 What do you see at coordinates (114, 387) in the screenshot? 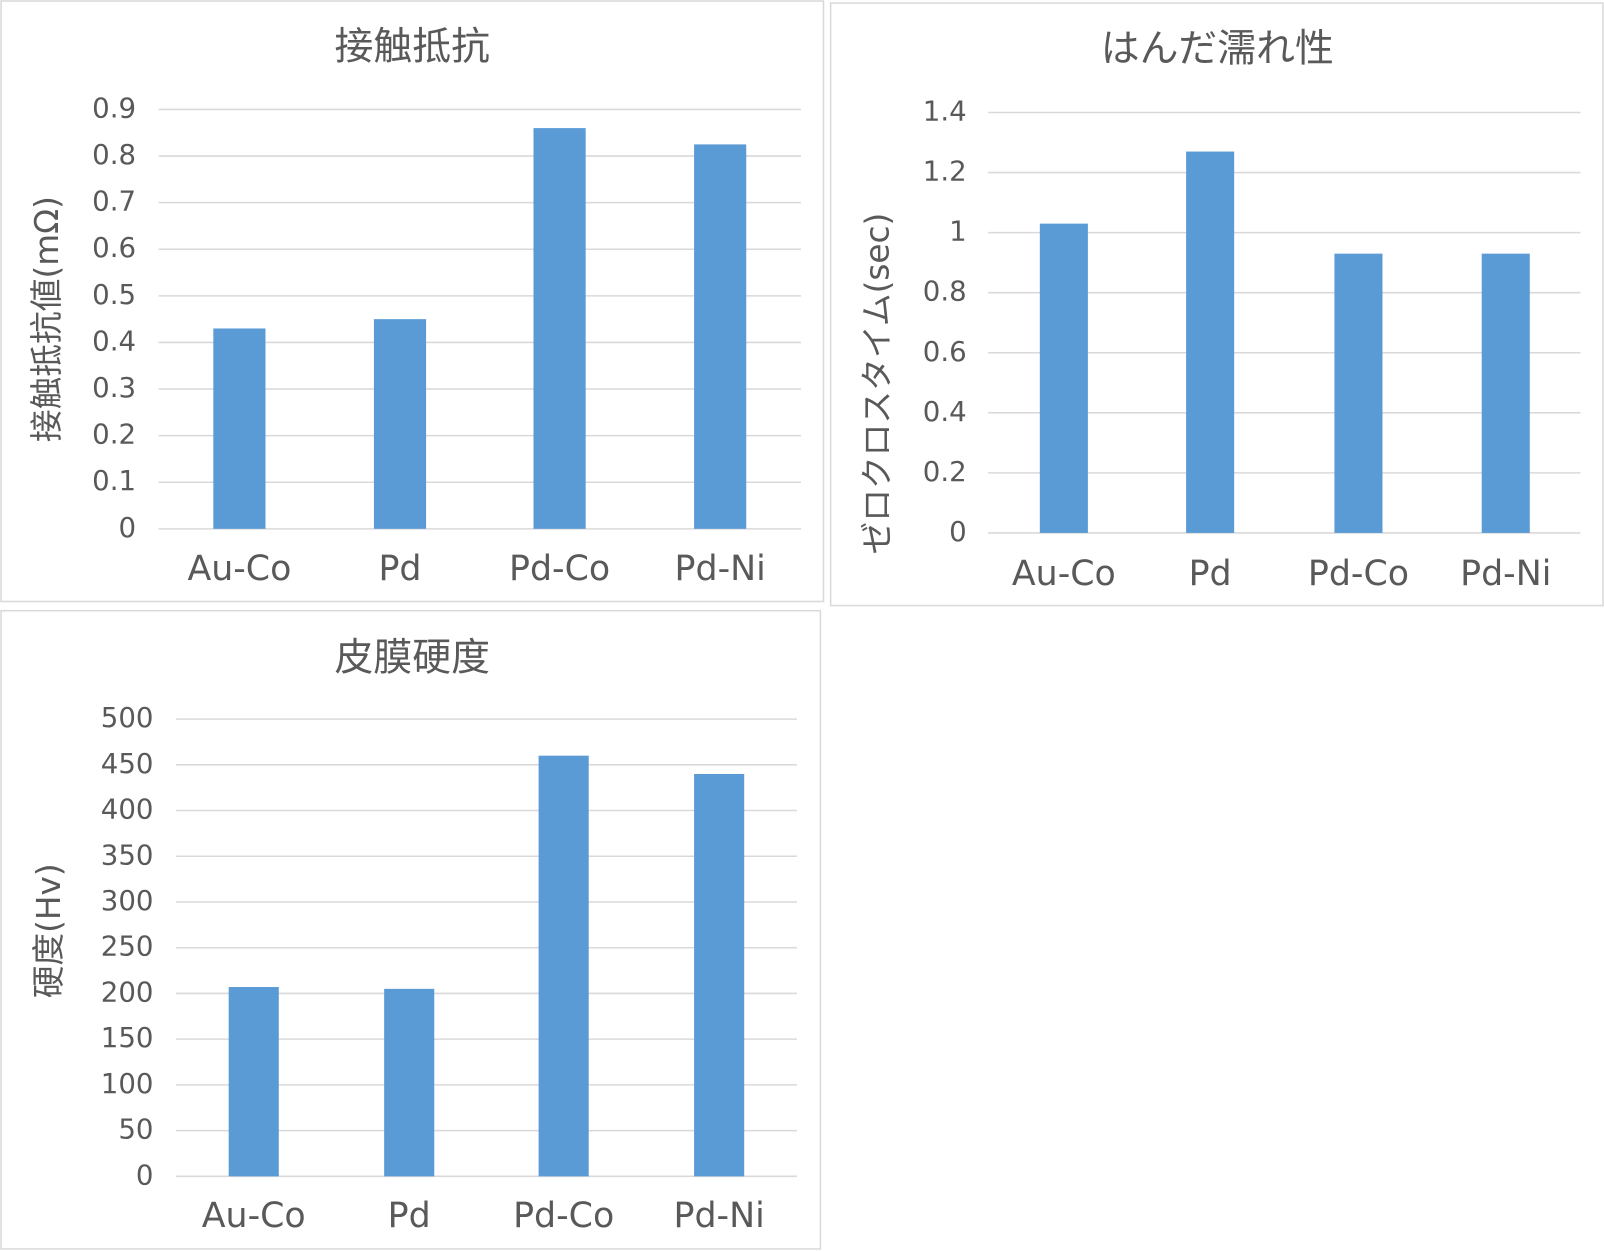
I see `y-tick-label: 0.3` at bounding box center [114, 387].